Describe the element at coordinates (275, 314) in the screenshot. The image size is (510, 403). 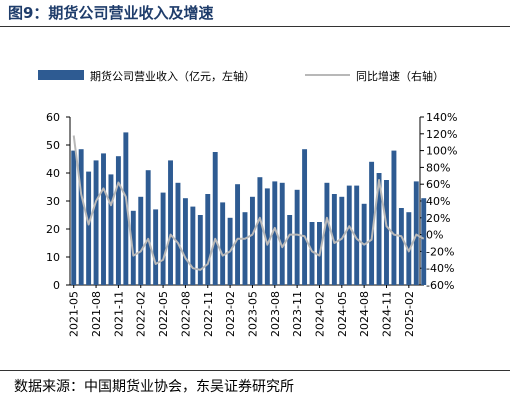
I see `x-axis-tick-label: 2023-08` at that location.